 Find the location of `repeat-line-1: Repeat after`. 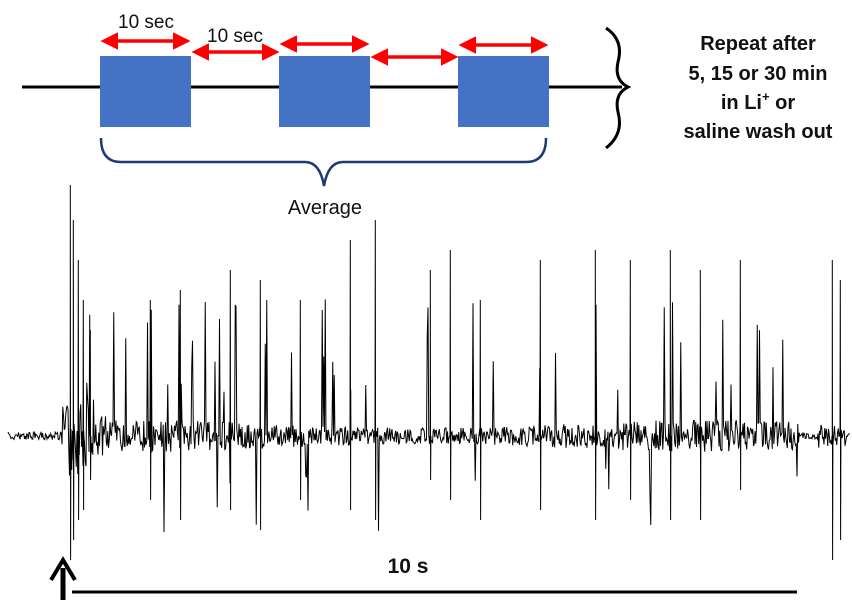

repeat-line-1: Repeat after is located at coordinates (758, 44).